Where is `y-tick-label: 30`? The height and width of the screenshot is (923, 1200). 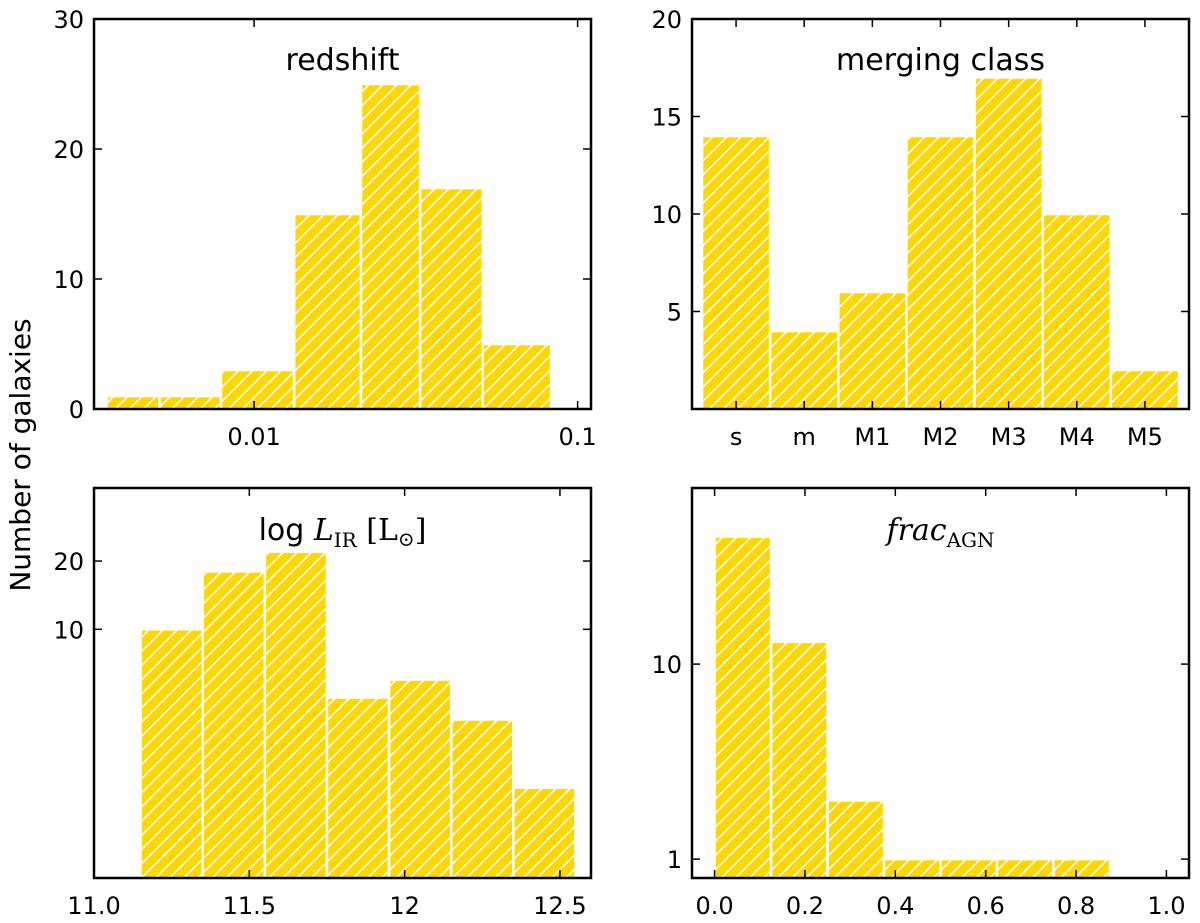 y-tick-label: 30 is located at coordinates (68, 20).